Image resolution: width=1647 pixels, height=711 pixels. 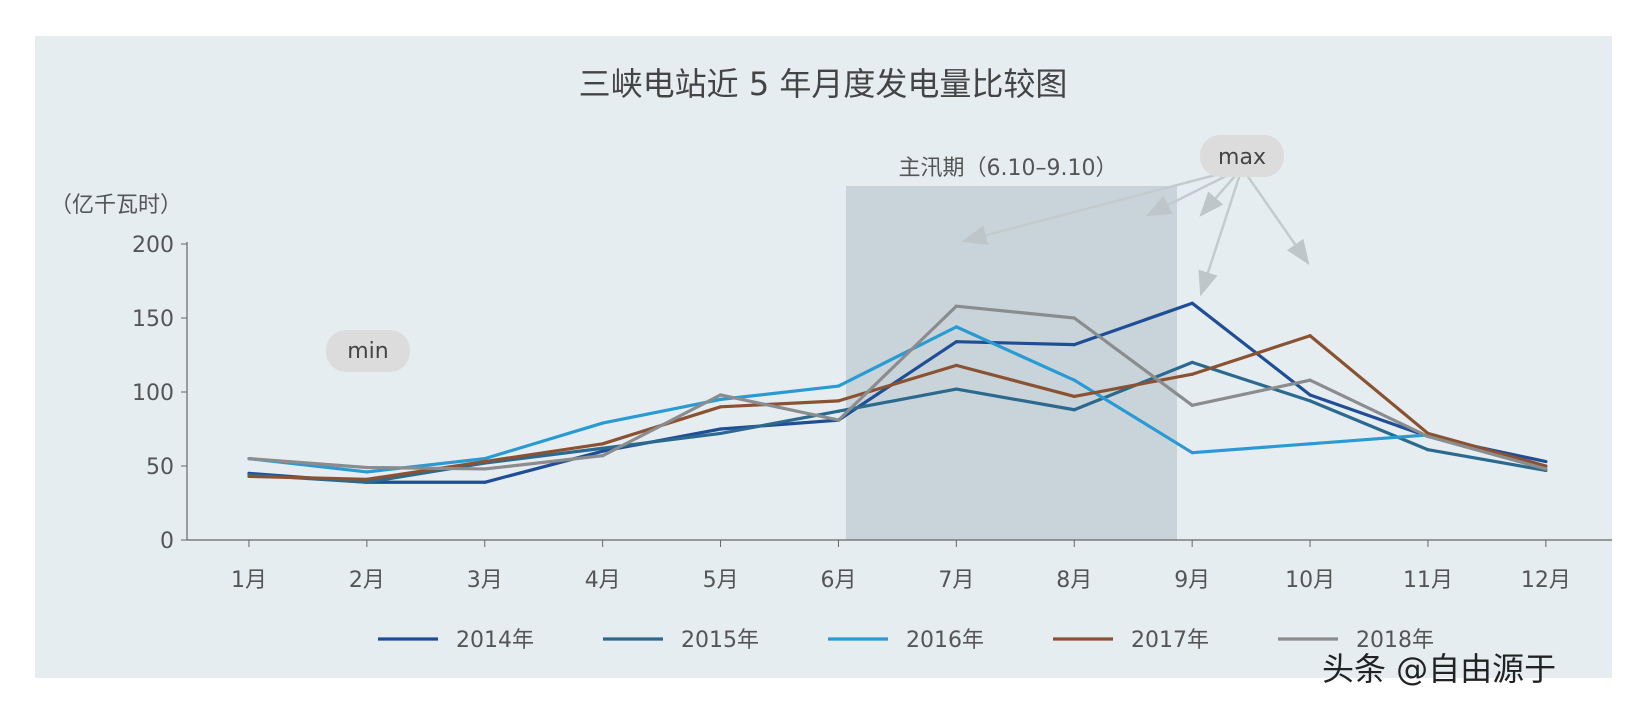 What do you see at coordinates (721, 580) in the screenshot?
I see `x-tick-label: 5月` at bounding box center [721, 580].